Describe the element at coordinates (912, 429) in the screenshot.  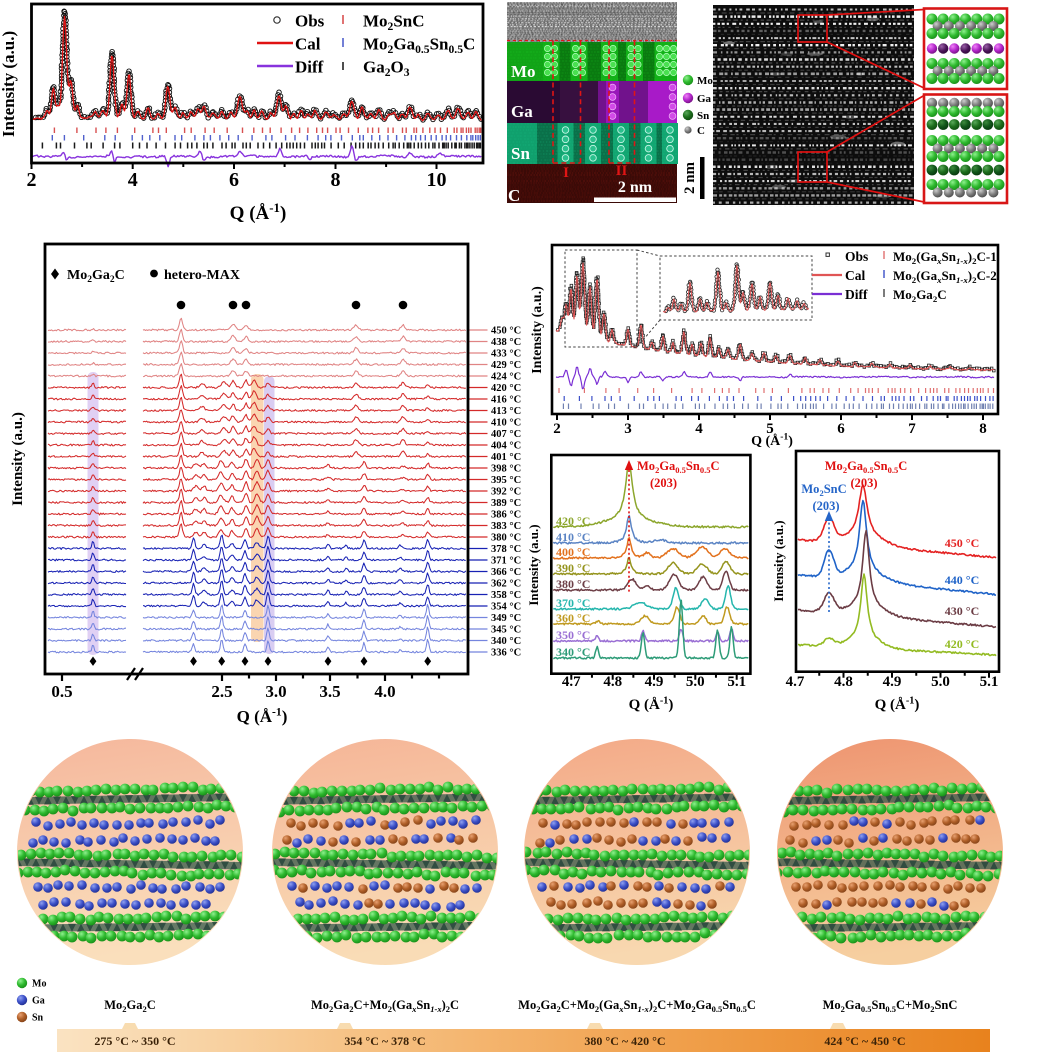
I see `svg-text: 7` at that location.